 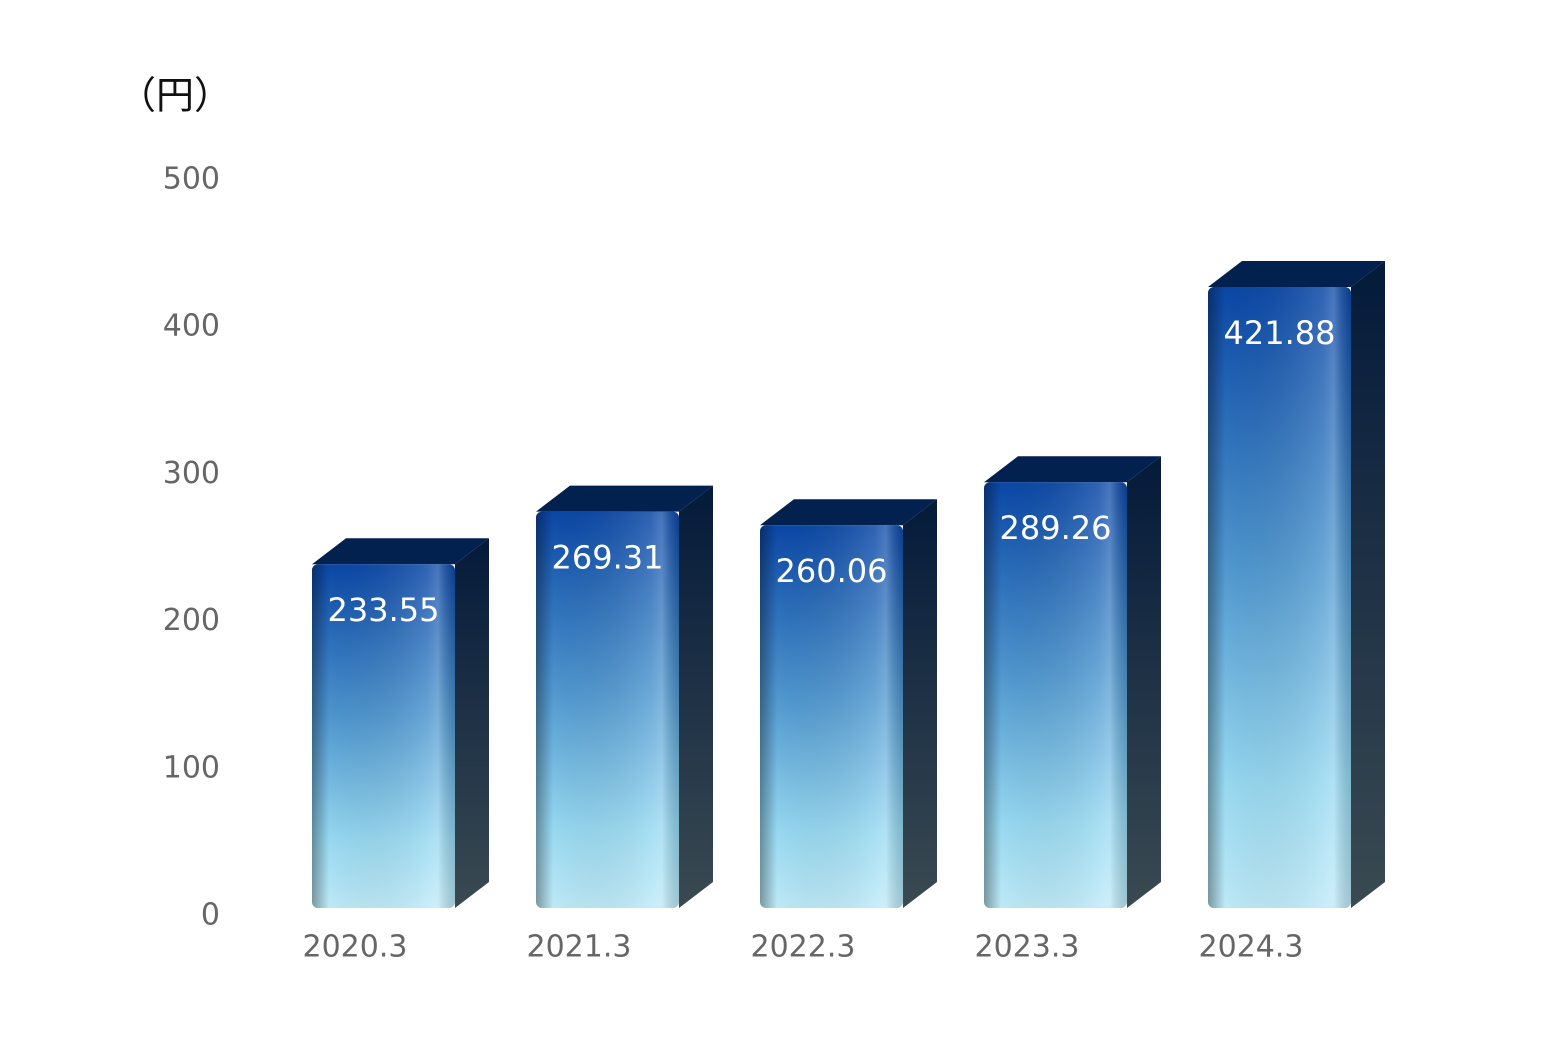 I want to click on value-label: 421.88, so click(x=1280, y=333).